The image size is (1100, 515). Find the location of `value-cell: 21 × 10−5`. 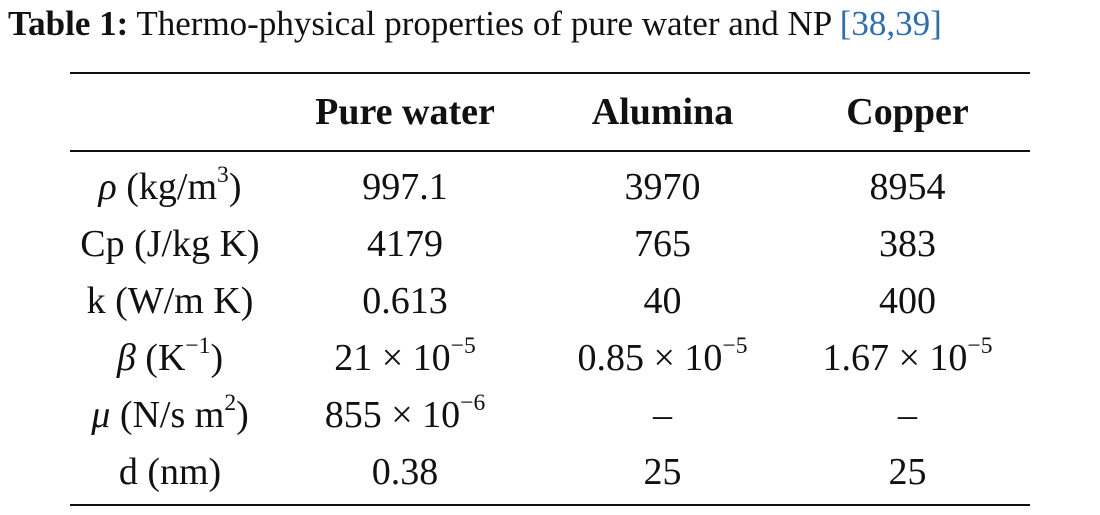

value-cell: 21 × 10−5 is located at coordinates (405, 357).